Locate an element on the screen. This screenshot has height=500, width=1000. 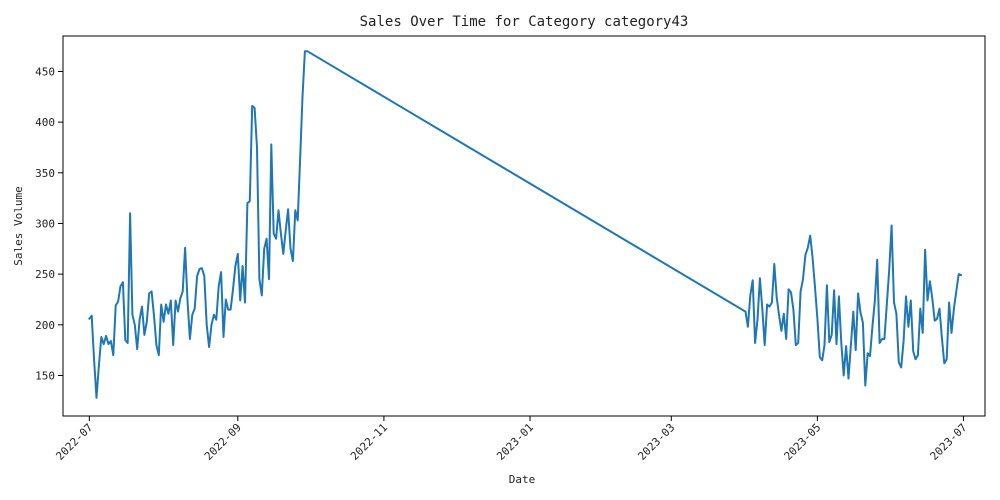
y-tick-label: 300 is located at coordinates (45, 223).